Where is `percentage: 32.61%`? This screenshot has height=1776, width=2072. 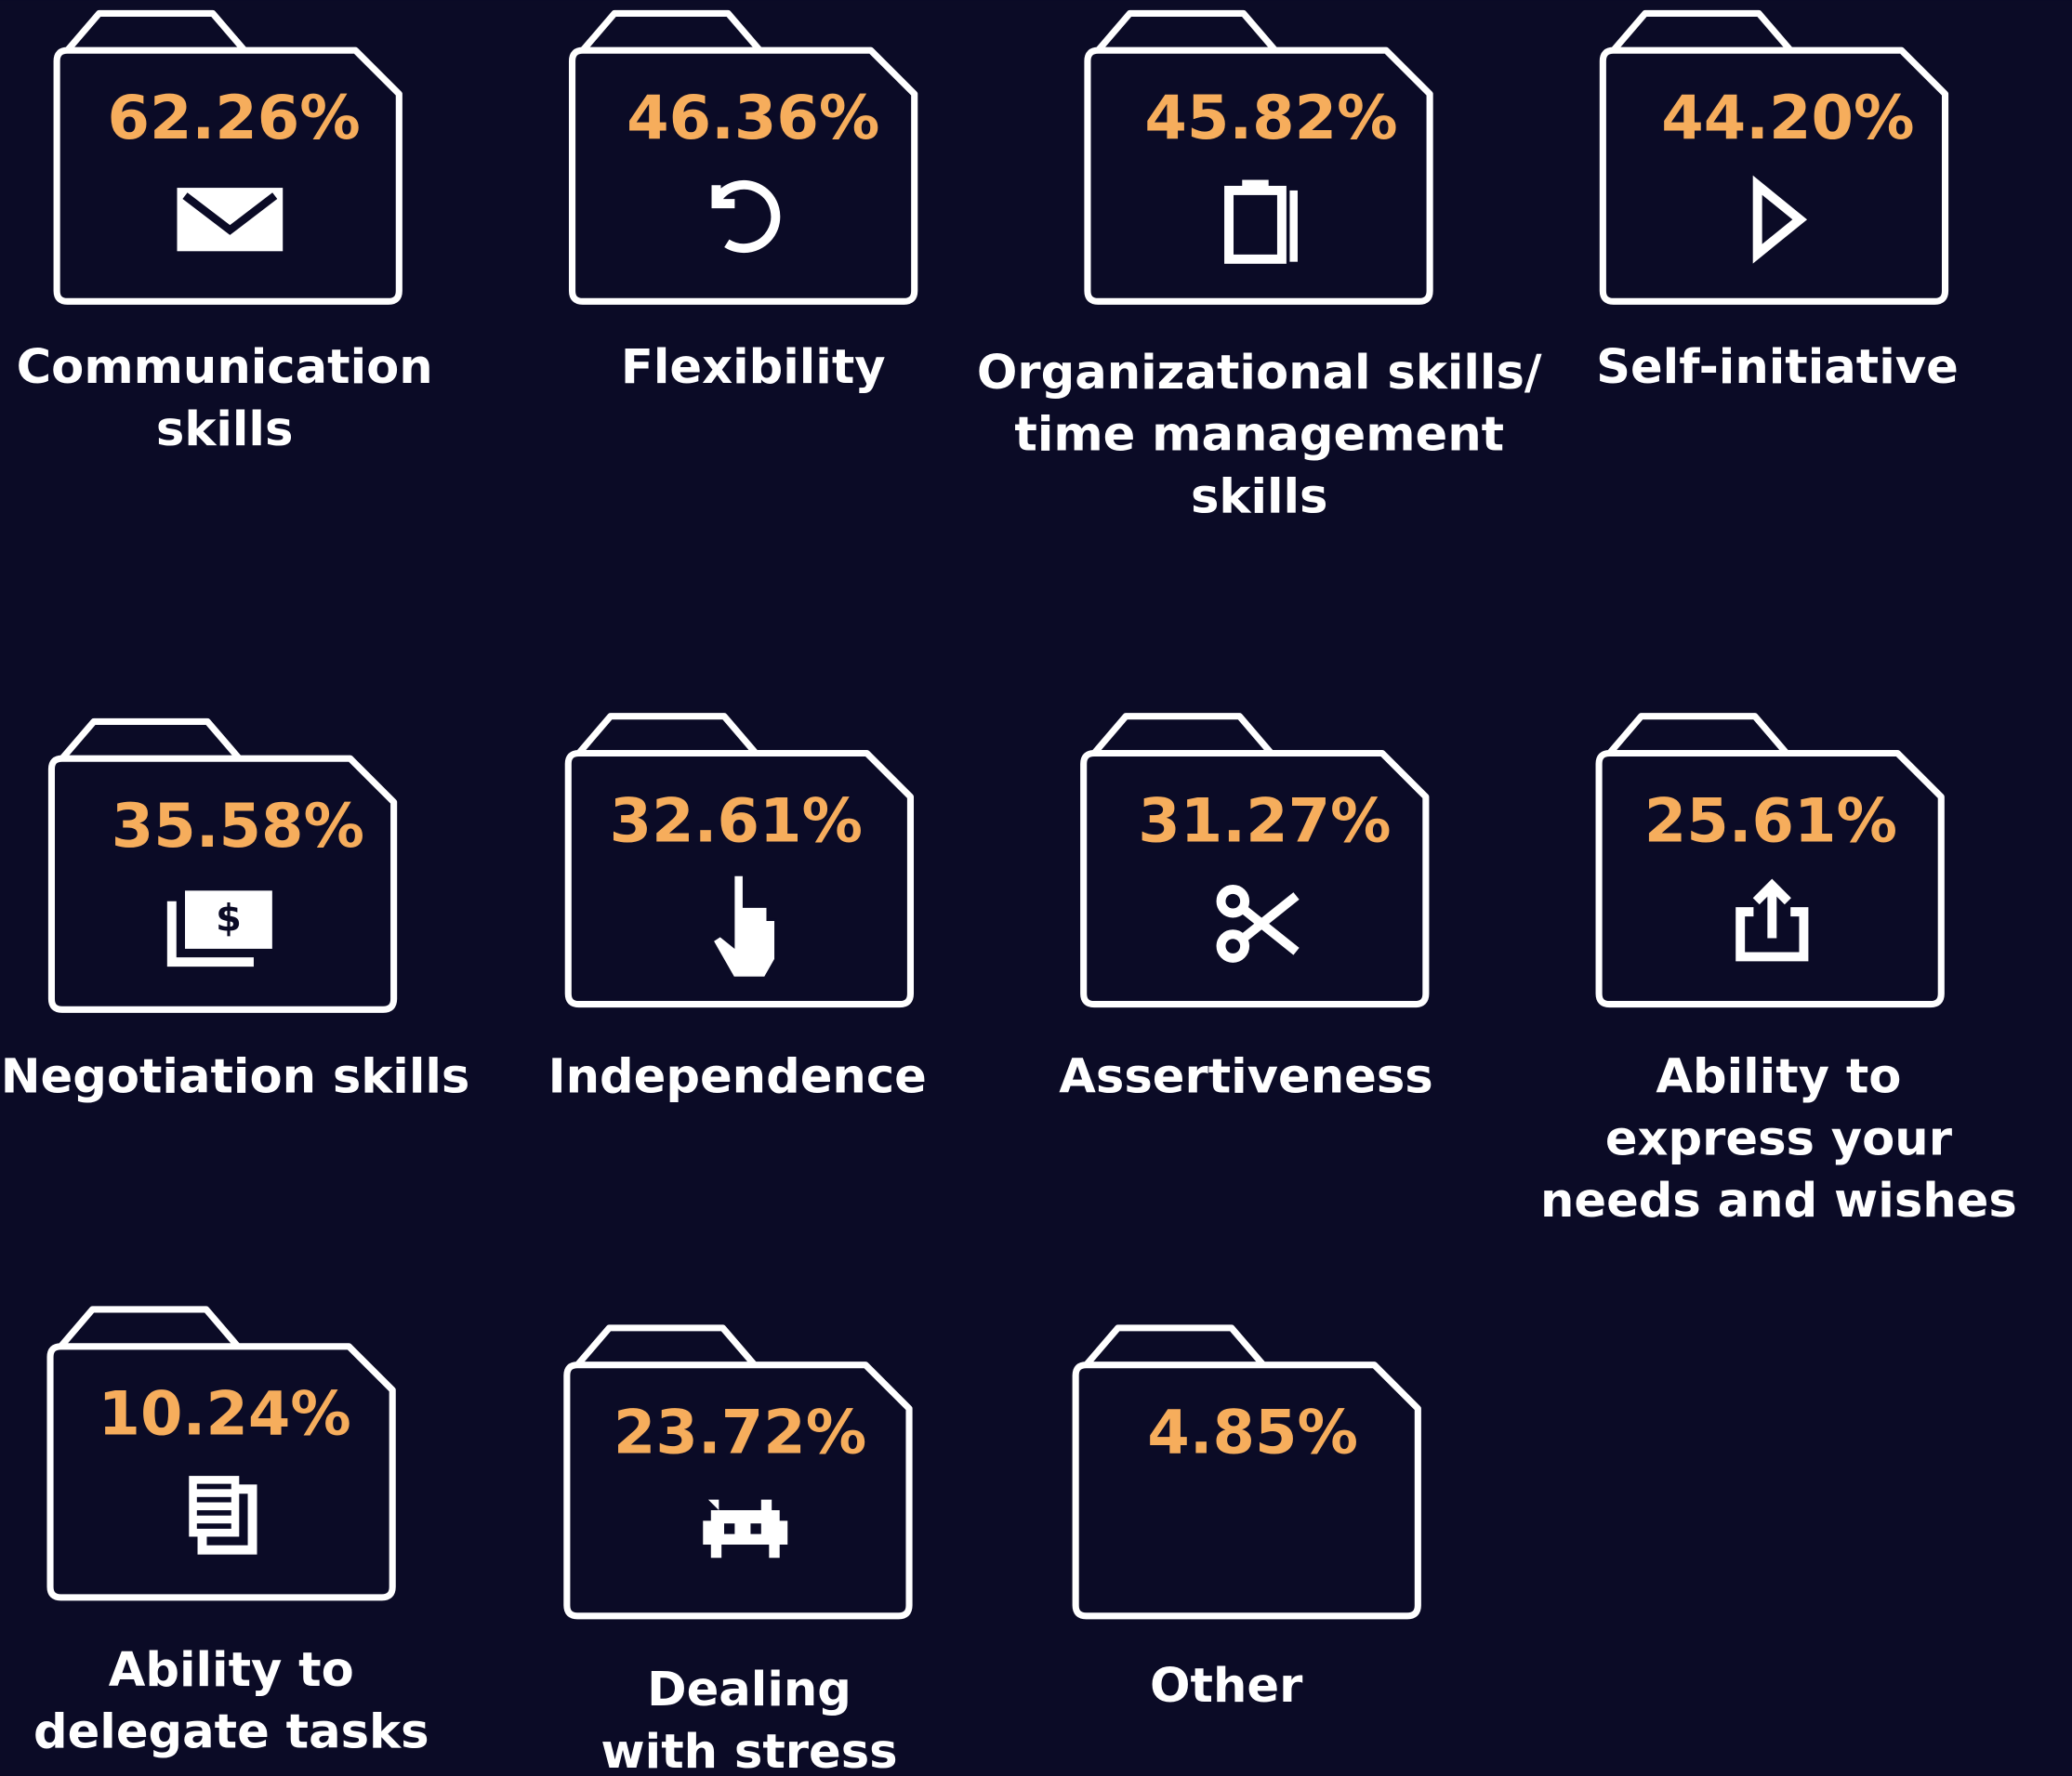 percentage: 32.61% is located at coordinates (736, 821).